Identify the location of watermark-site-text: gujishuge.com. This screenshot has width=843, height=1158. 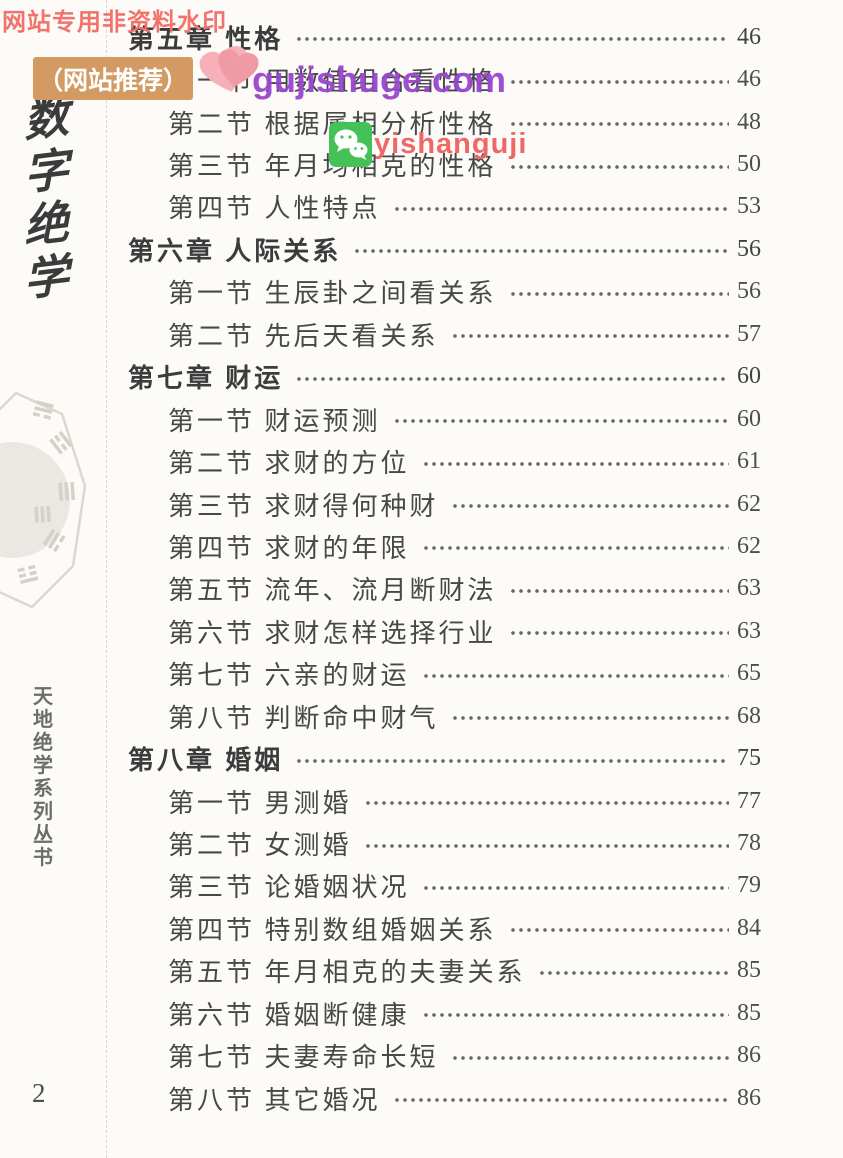
(379, 79).